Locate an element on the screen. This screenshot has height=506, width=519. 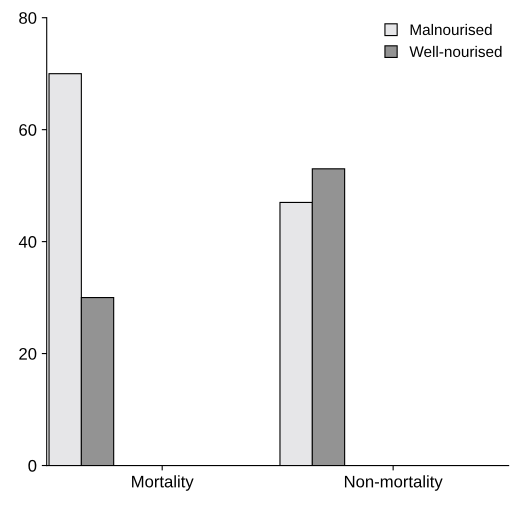
y-tick-label: 60 is located at coordinates (27, 130).